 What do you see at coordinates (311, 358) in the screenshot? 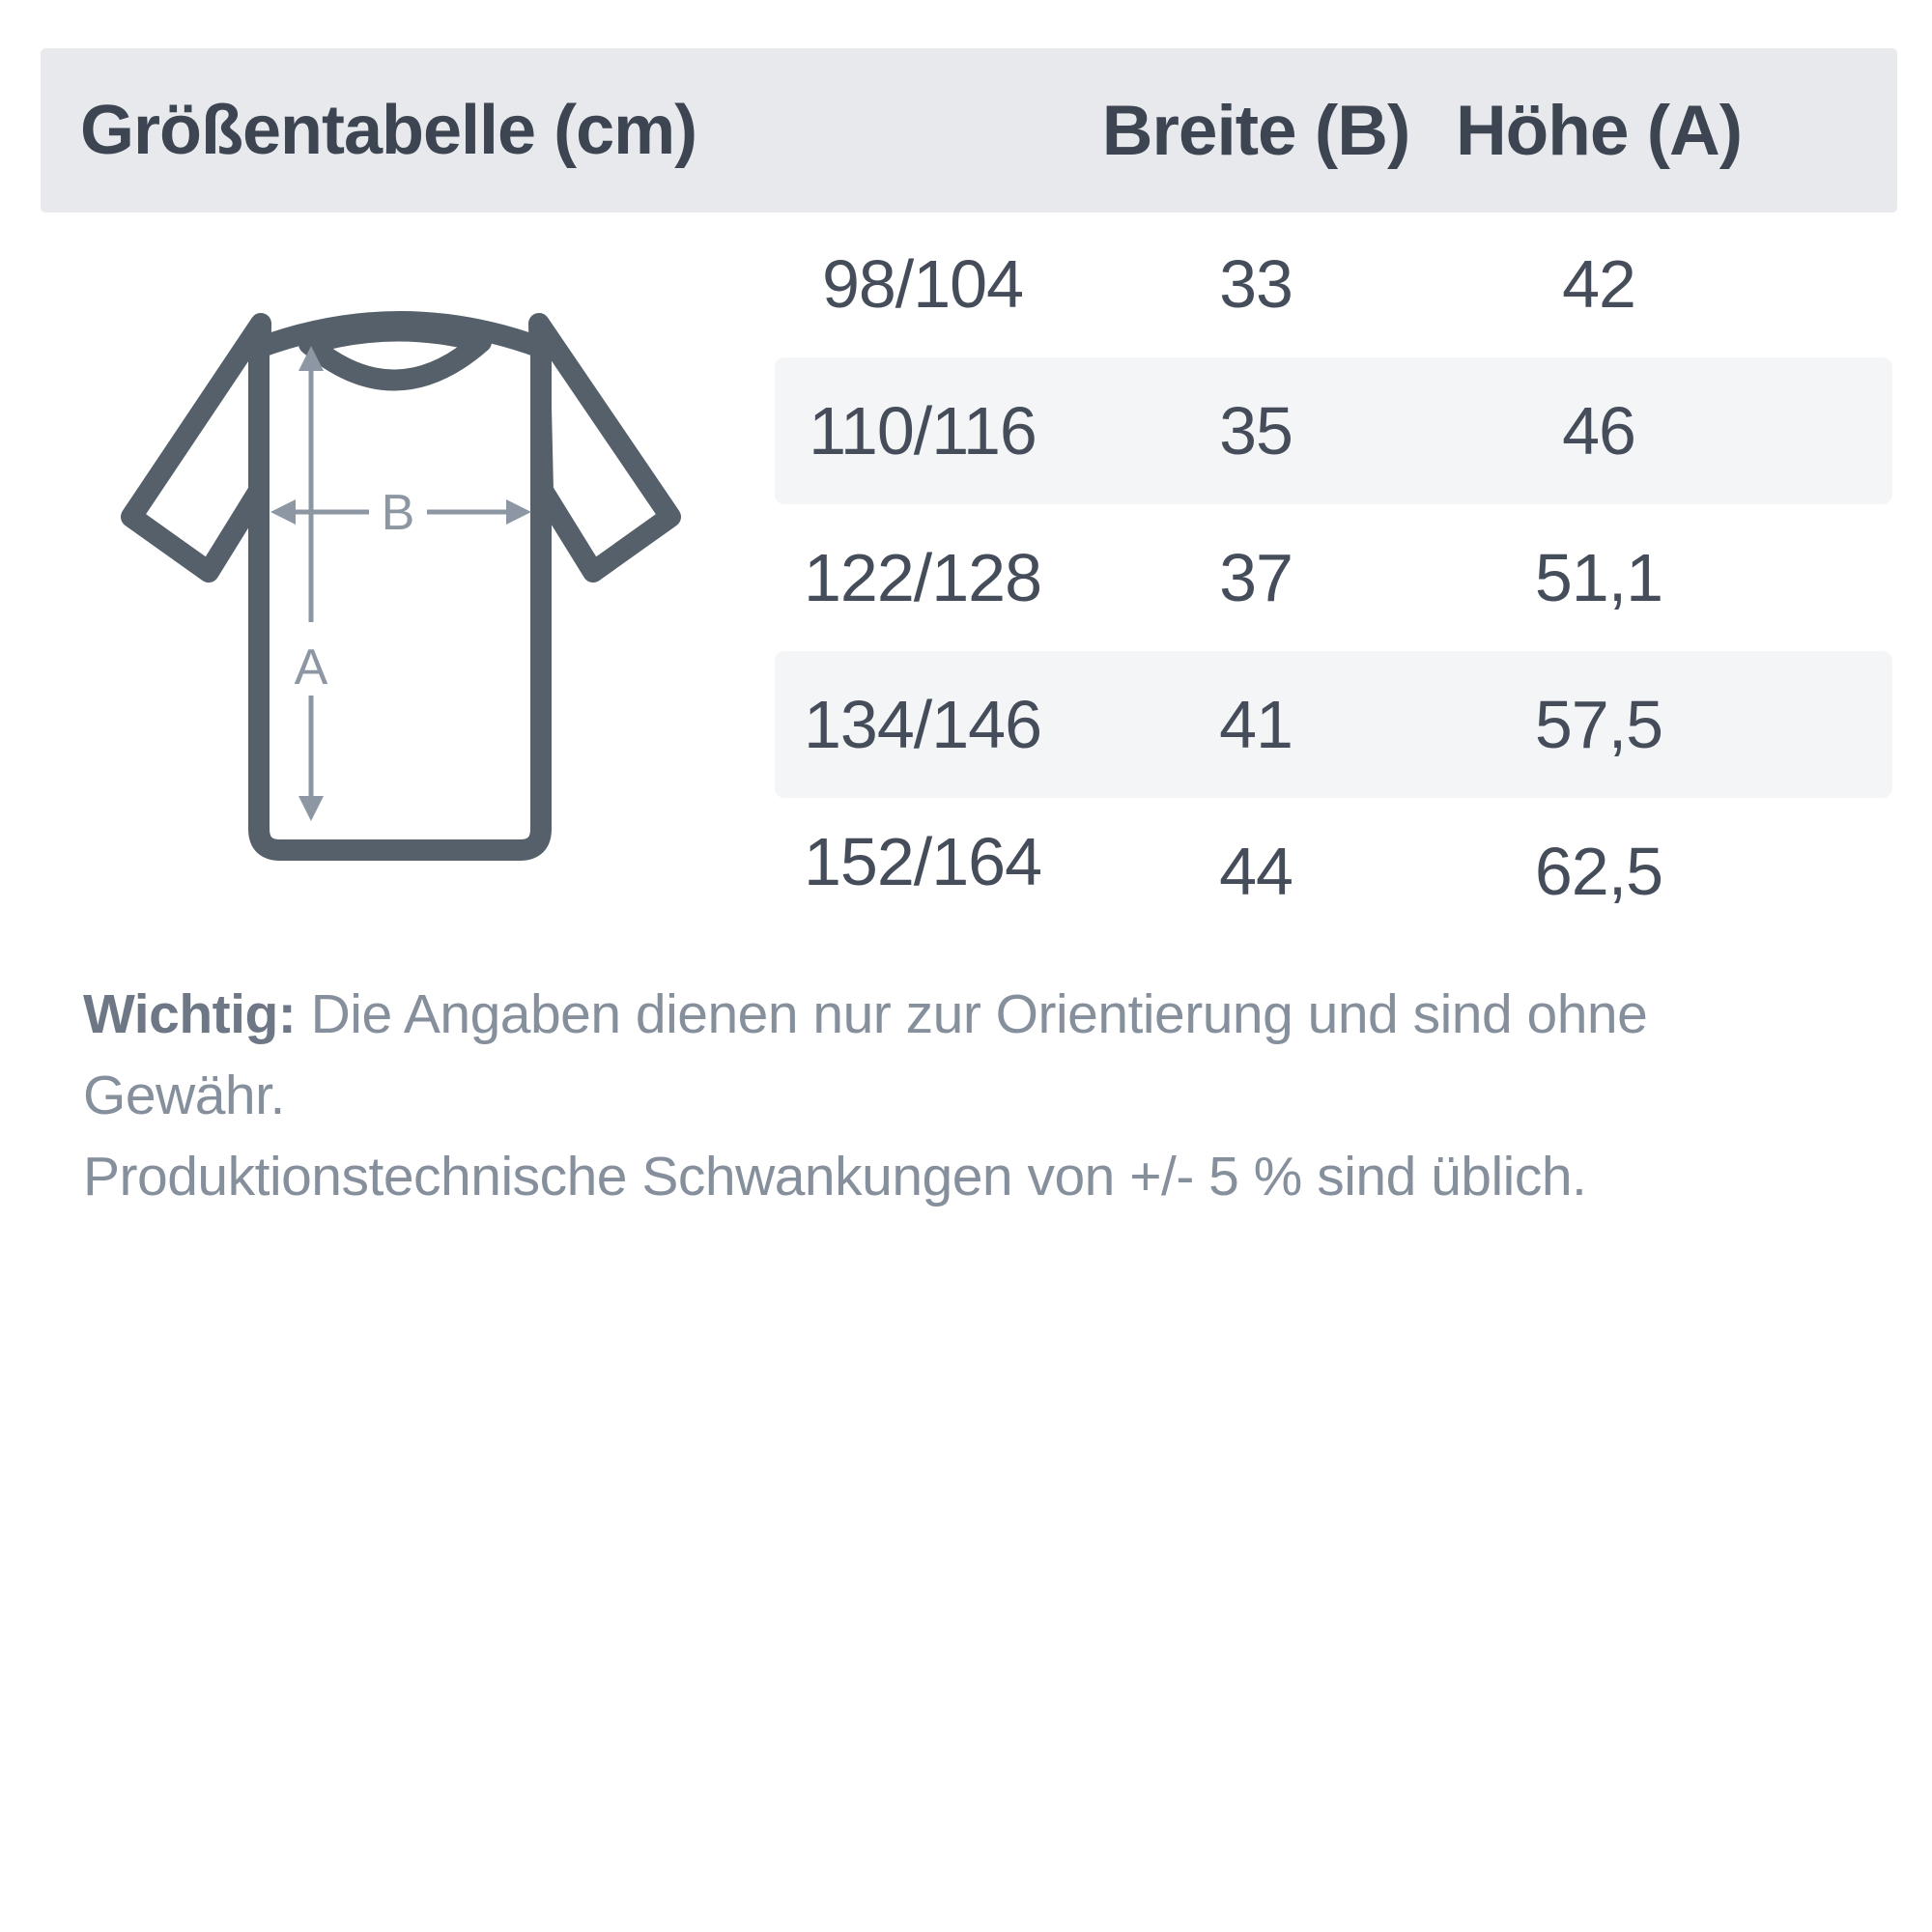
I see `height-arrow-top-head` at bounding box center [311, 358].